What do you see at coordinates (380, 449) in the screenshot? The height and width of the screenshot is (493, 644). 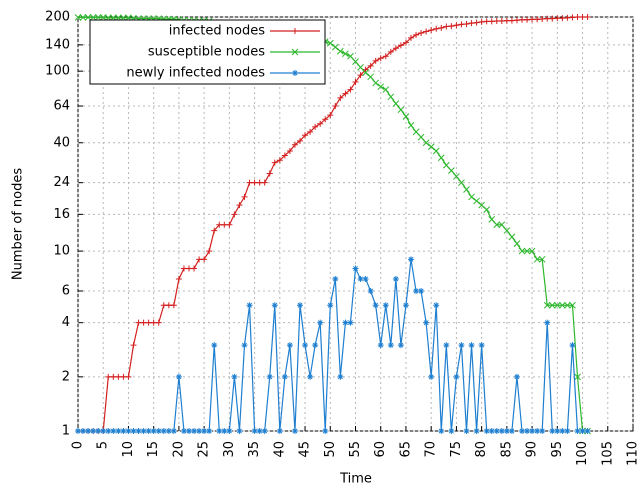 I see `x-tick-label: 60` at bounding box center [380, 449].